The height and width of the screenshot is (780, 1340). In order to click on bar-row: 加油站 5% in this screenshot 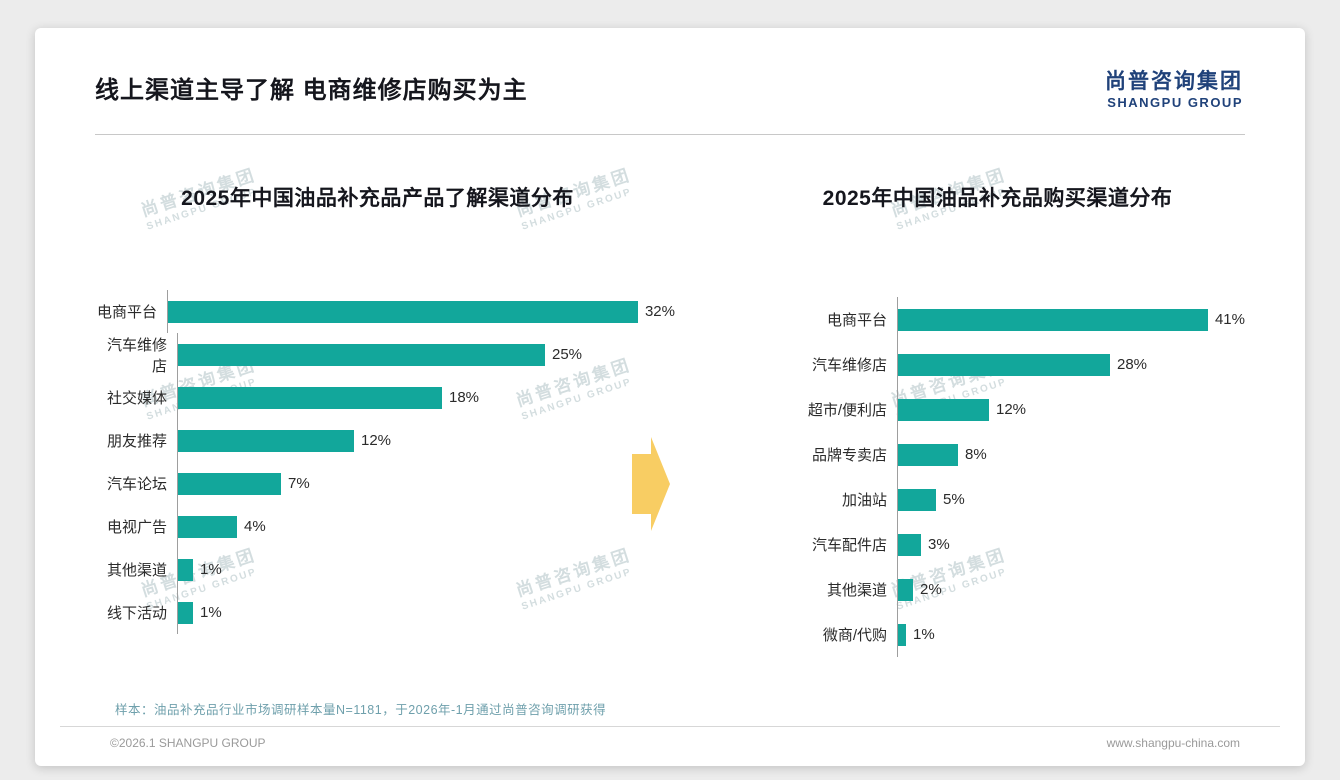, I will do `click(1025, 500)`.